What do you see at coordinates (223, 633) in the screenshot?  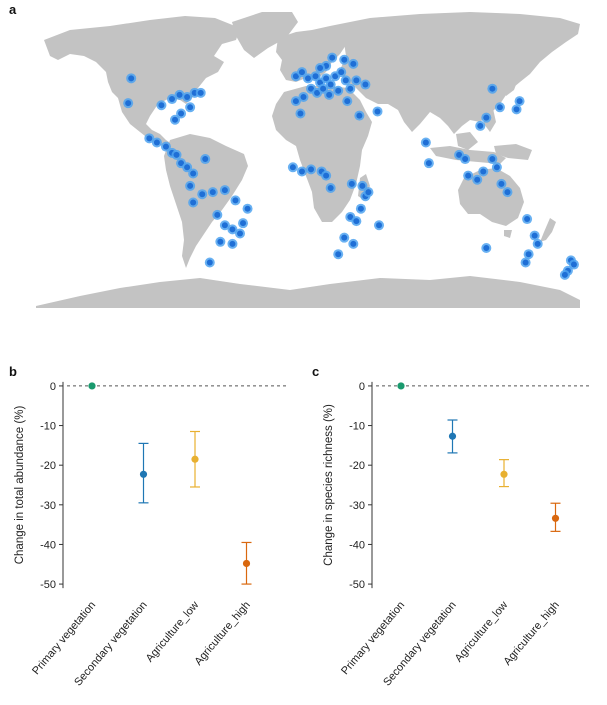 I see `panel-b-category-agri-high: Agriculture_high` at bounding box center [223, 633].